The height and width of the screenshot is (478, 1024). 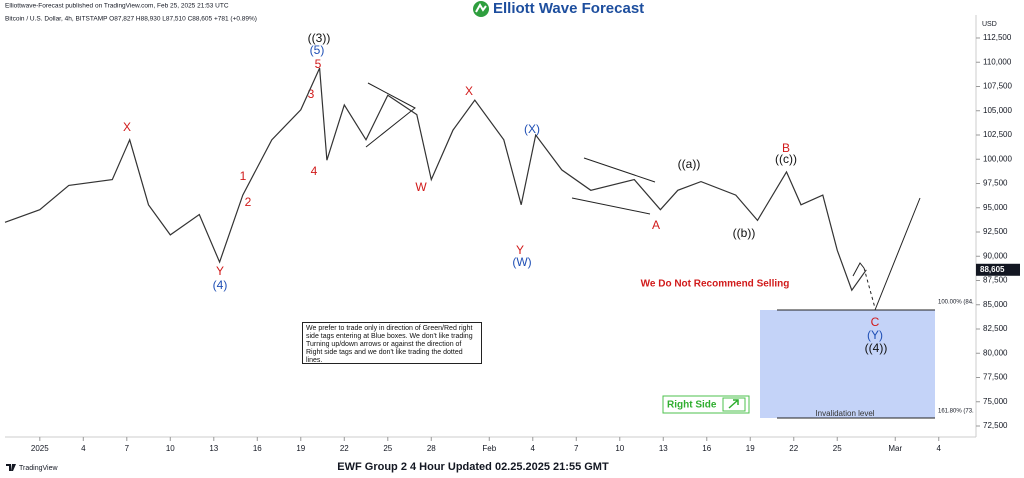 What do you see at coordinates (995, 255) in the screenshot?
I see `y-tick-label: 90,000` at bounding box center [995, 255].